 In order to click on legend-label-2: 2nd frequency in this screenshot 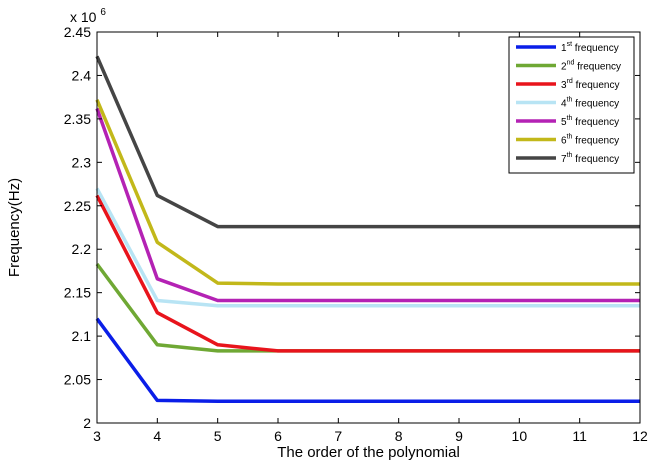, I will do `click(591, 66)`.